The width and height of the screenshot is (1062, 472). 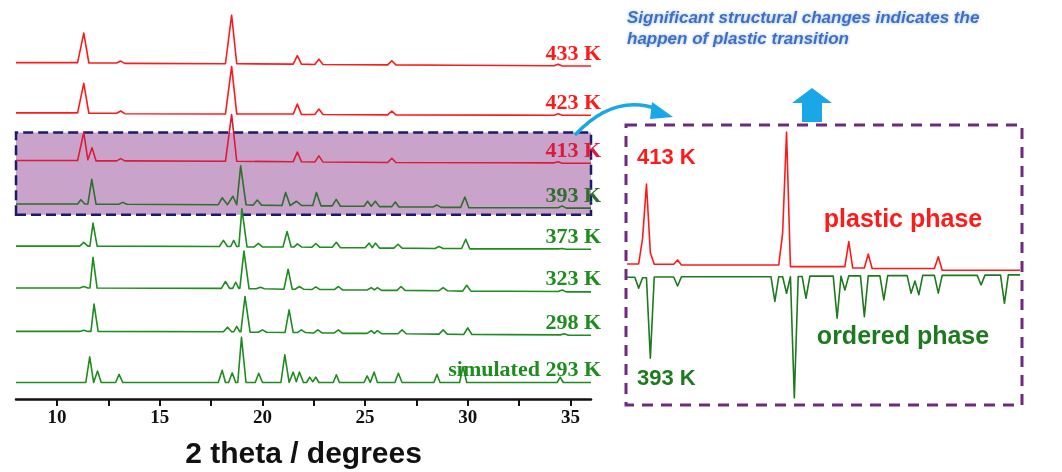 I want to click on x-axis-title: 2 theta / degrees, so click(x=303, y=452).